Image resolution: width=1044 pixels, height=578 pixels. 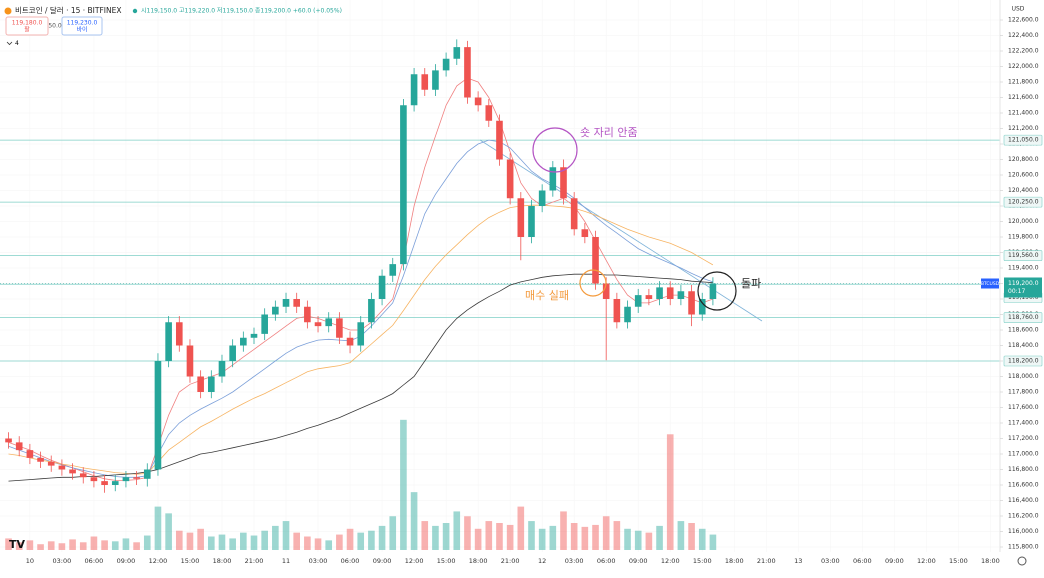 I want to click on buy-price: 119,230.0, so click(x=82, y=23).